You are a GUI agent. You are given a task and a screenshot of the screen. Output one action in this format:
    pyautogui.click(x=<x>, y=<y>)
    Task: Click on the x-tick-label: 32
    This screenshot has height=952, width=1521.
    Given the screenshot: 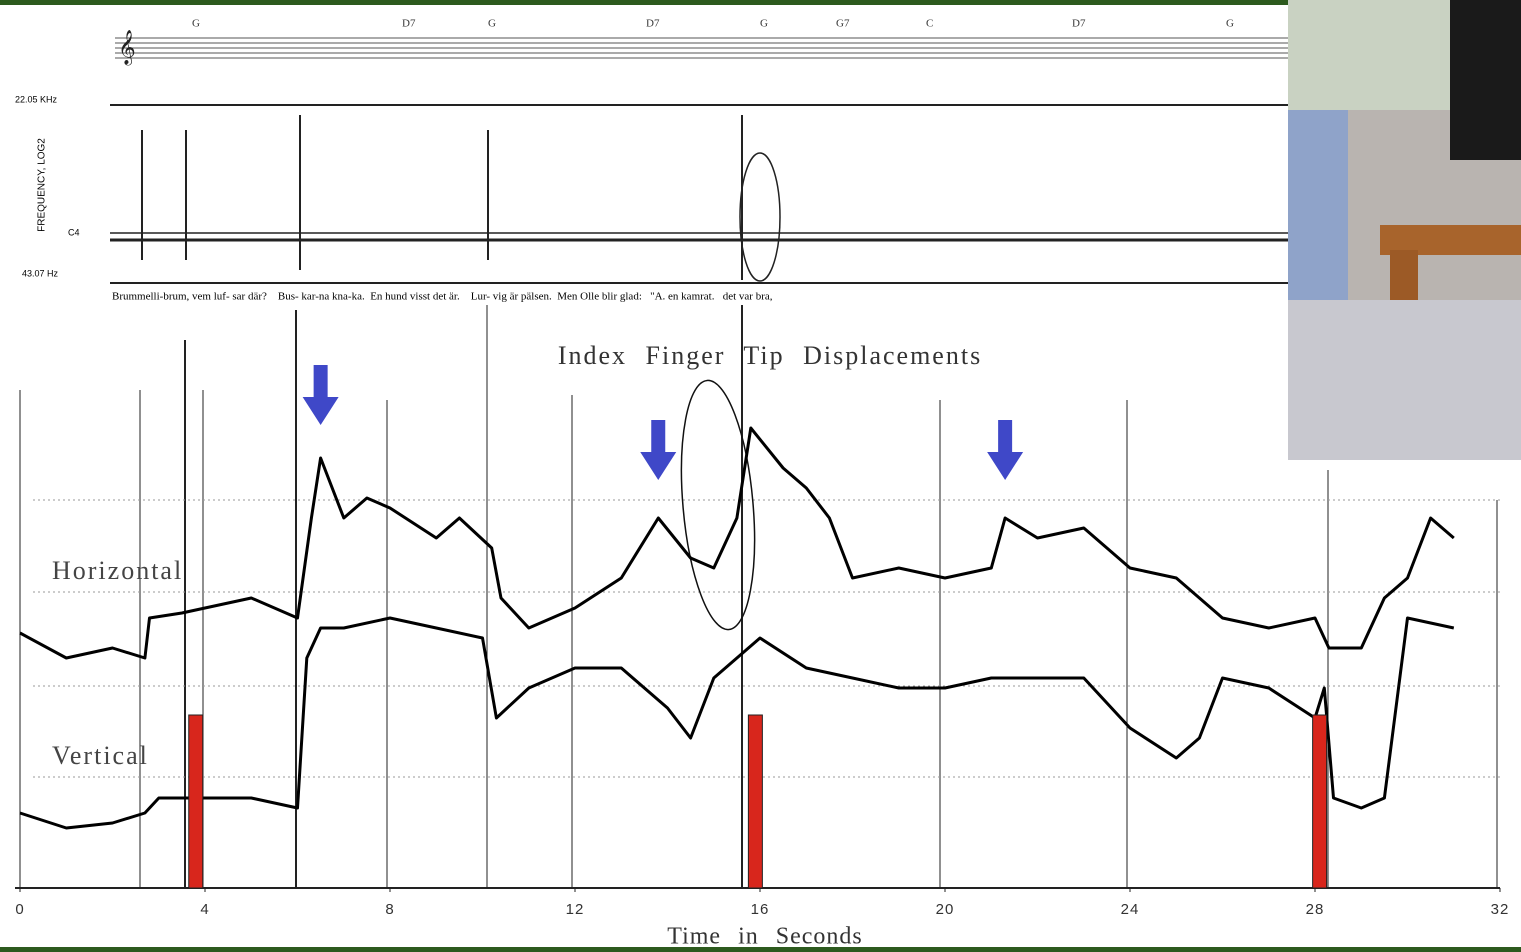 What is the action you would take?
    pyautogui.click(x=1500, y=909)
    